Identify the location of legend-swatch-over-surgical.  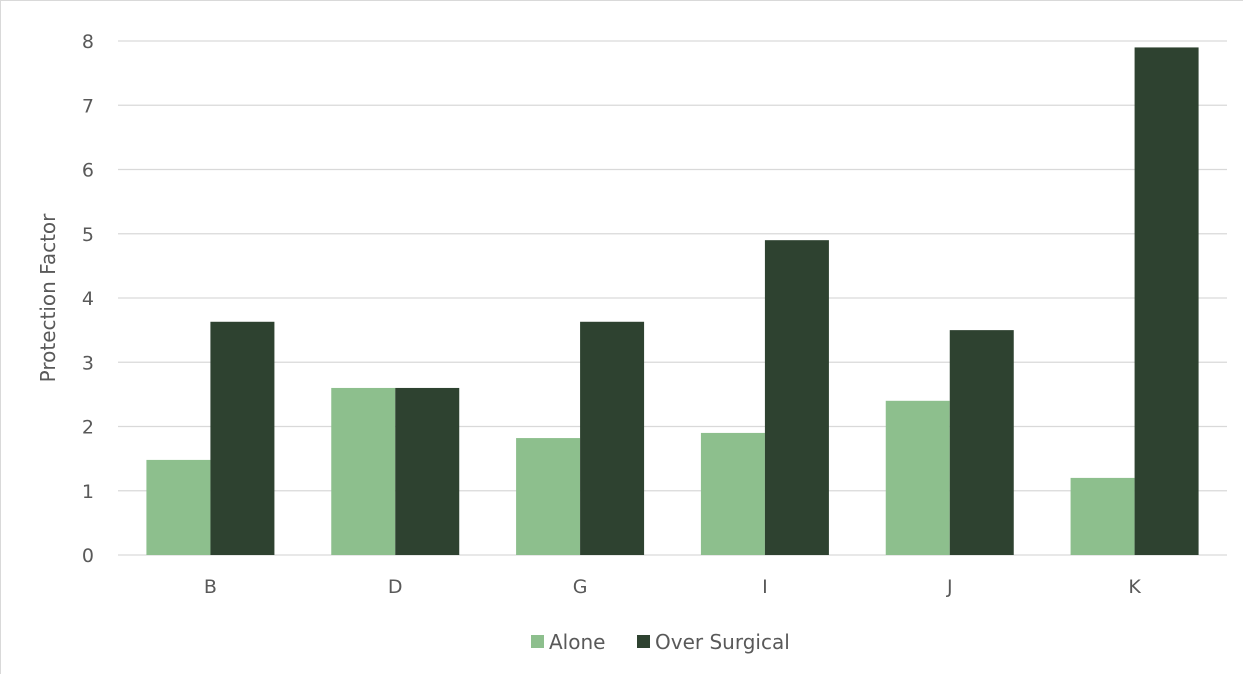
(643, 641).